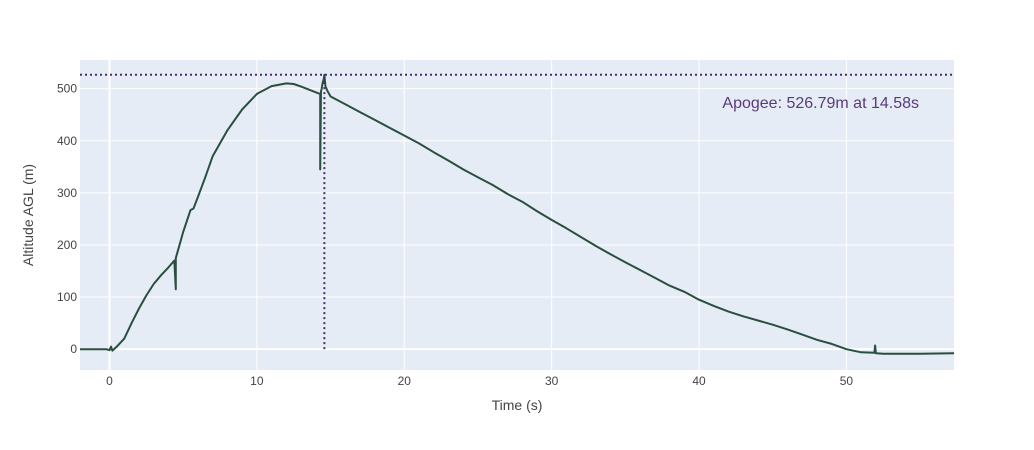 The image size is (1034, 450). What do you see at coordinates (67, 193) in the screenshot?
I see `y-tick-label: 300` at bounding box center [67, 193].